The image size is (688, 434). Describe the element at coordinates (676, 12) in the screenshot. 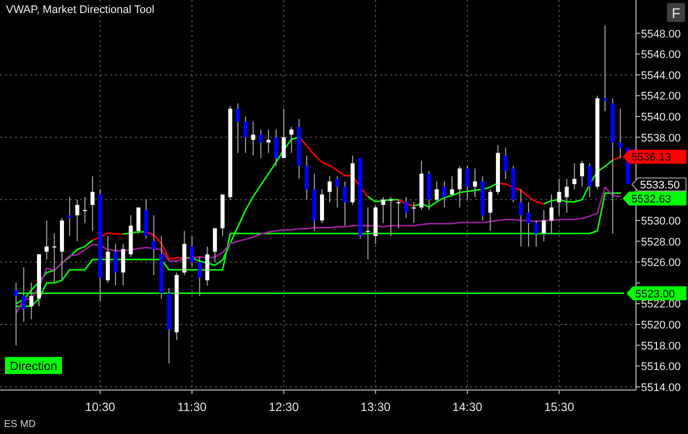

I see `f-button: F` at that location.